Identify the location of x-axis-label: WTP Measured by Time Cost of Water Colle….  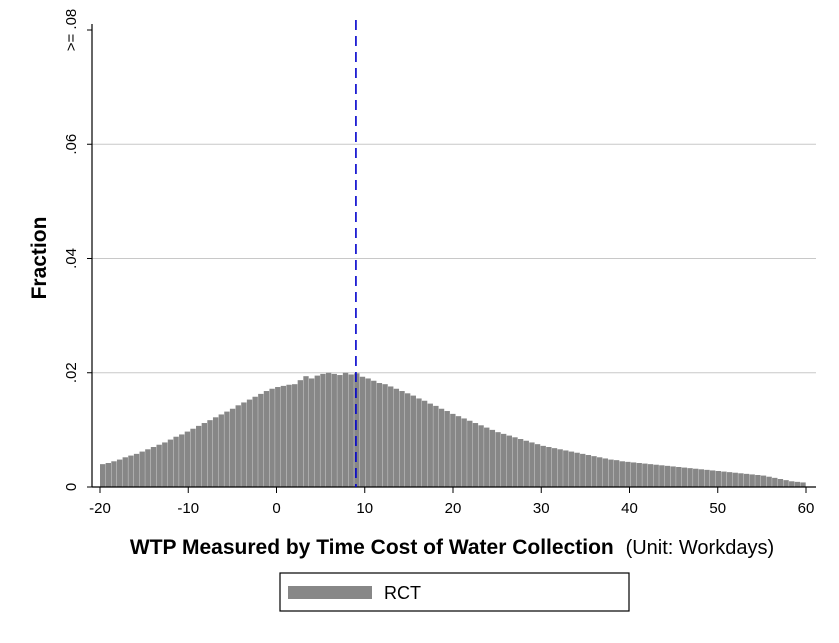
(452, 547).